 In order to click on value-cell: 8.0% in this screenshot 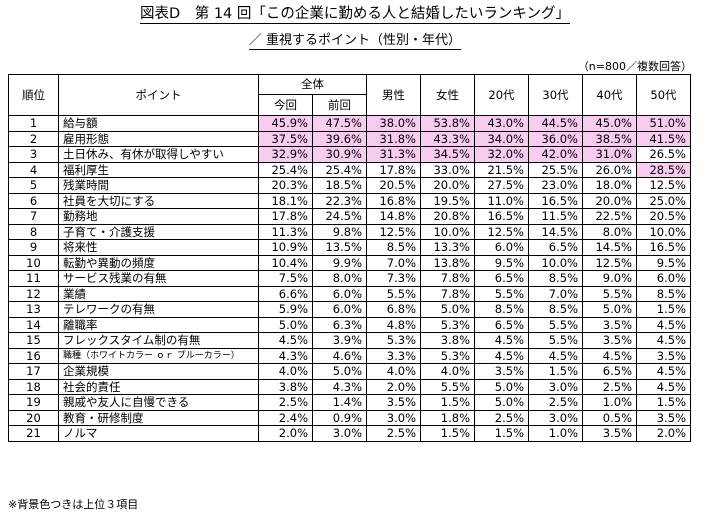, I will do `click(609, 231)`.